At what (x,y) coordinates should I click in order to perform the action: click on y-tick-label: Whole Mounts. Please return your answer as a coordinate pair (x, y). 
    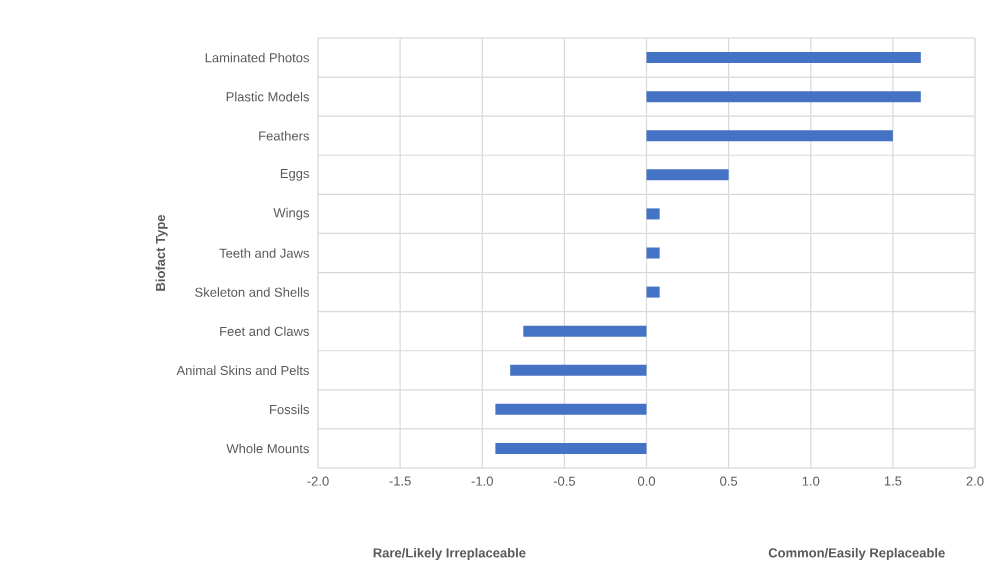
    Looking at the image, I should click on (267, 448).